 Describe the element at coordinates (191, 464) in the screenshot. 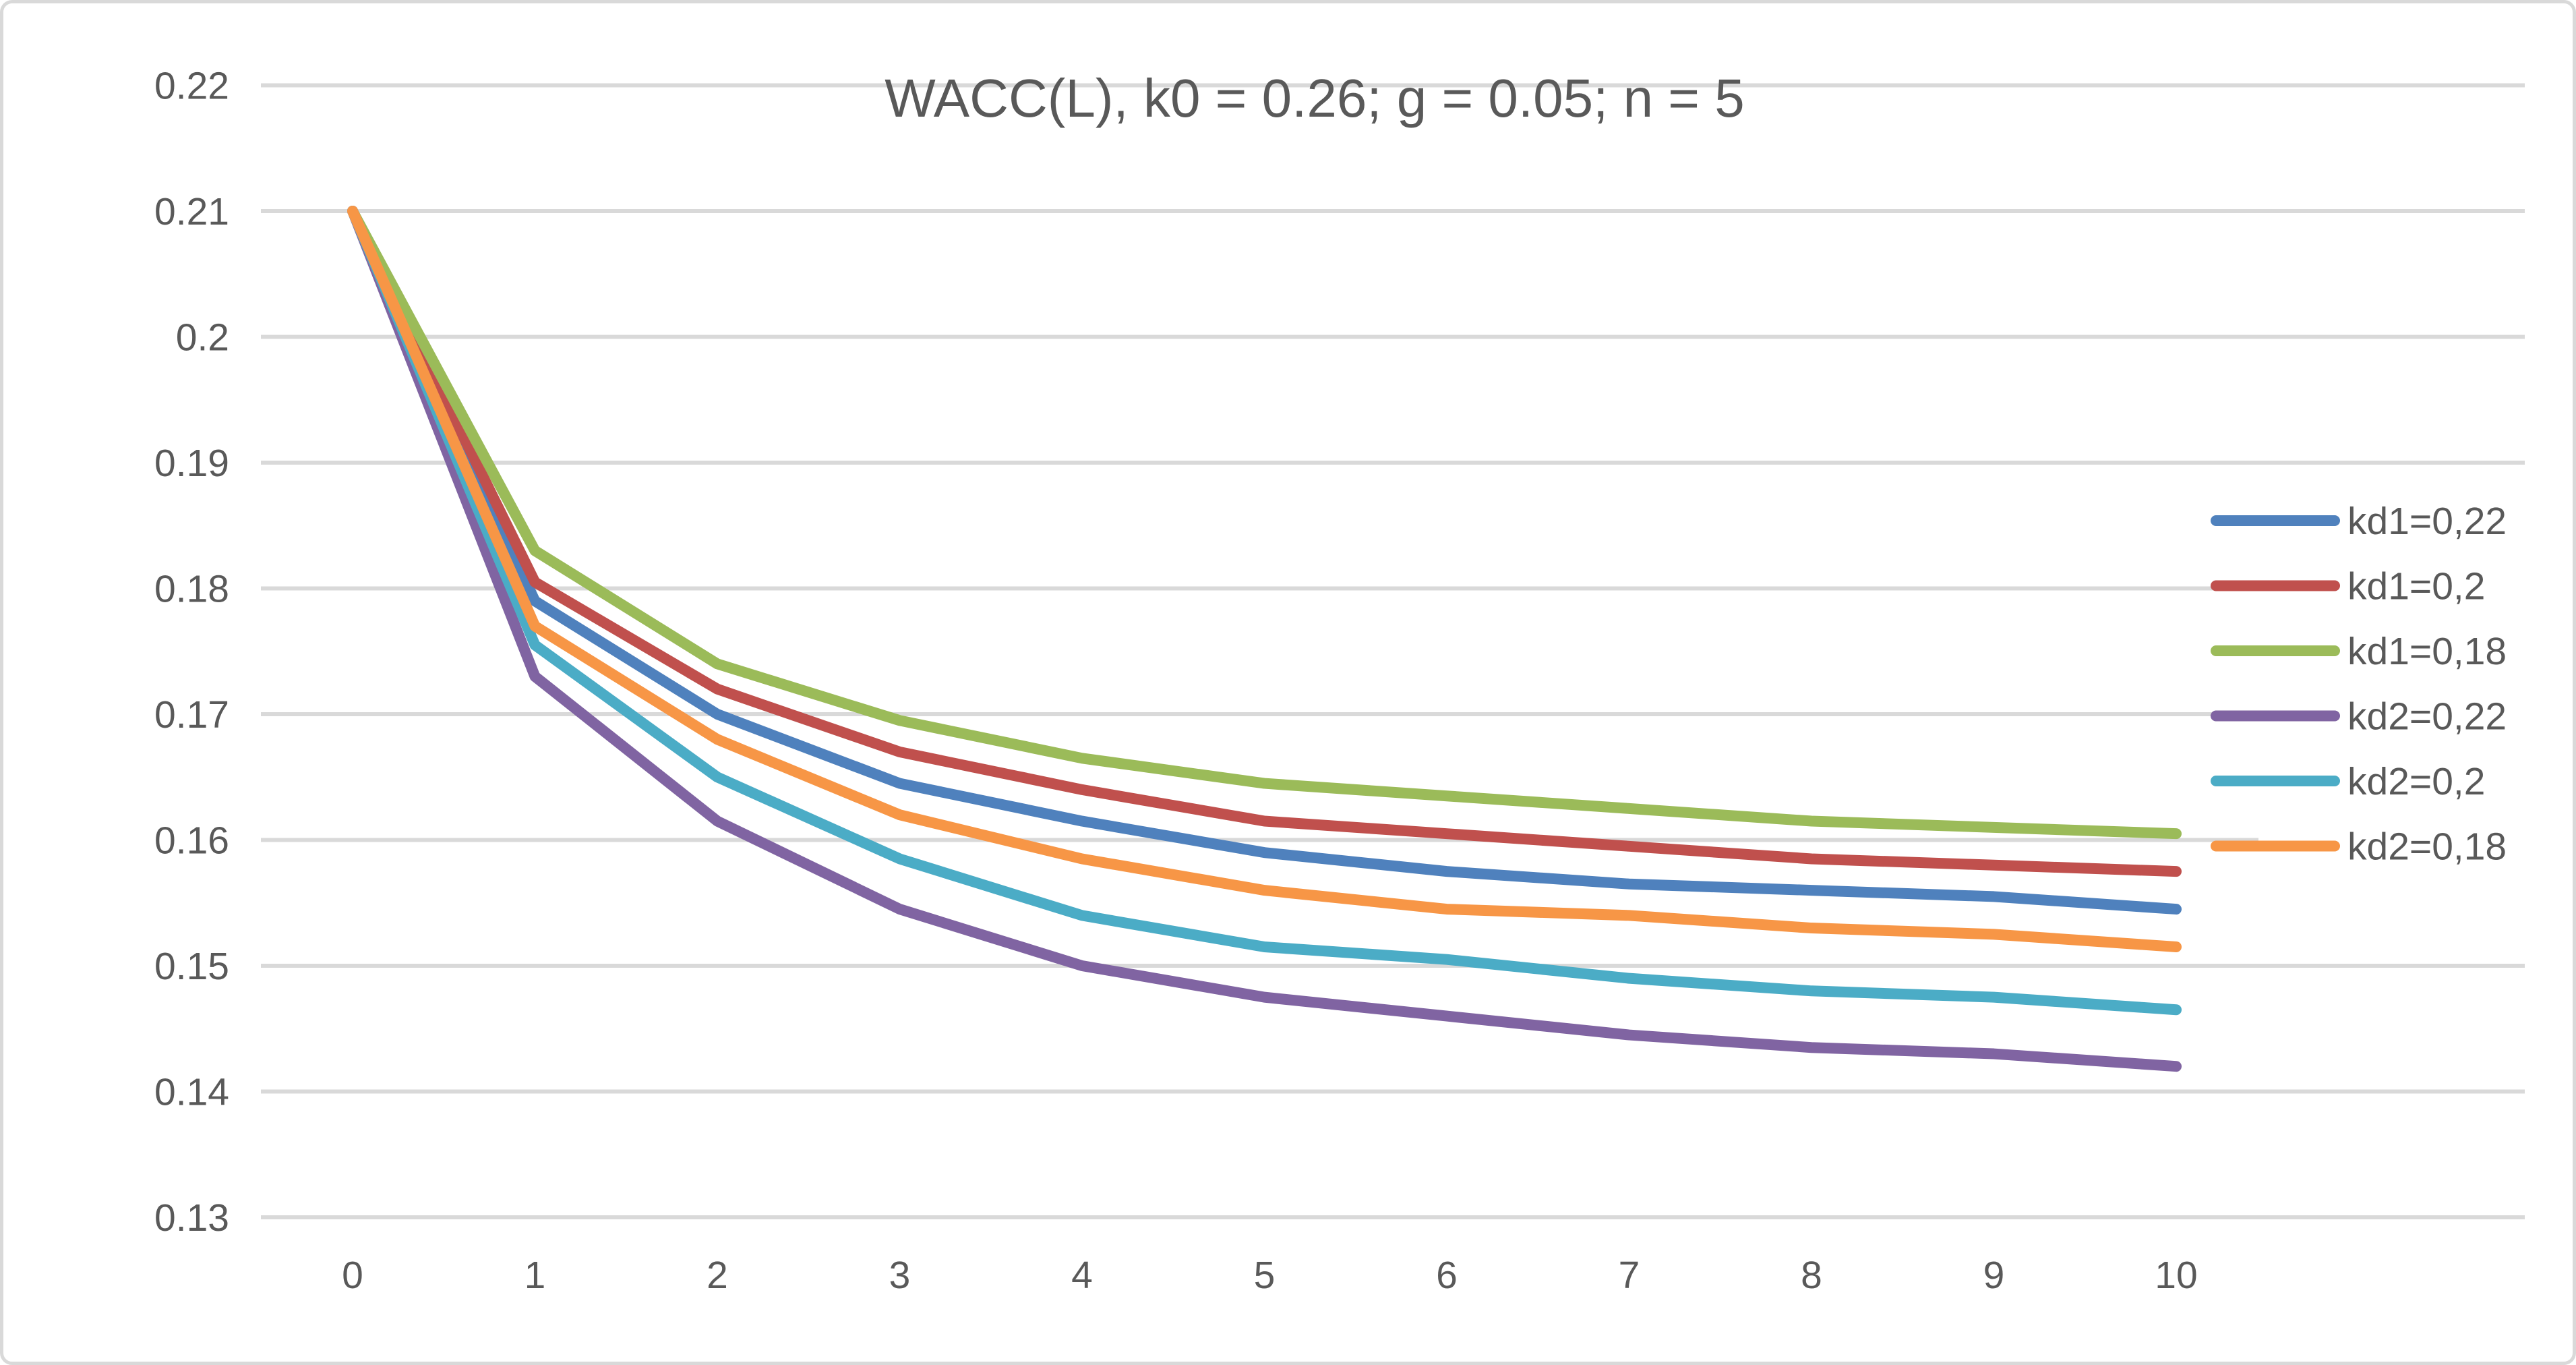

I see `y-axis-tick-label: 0.19` at that location.